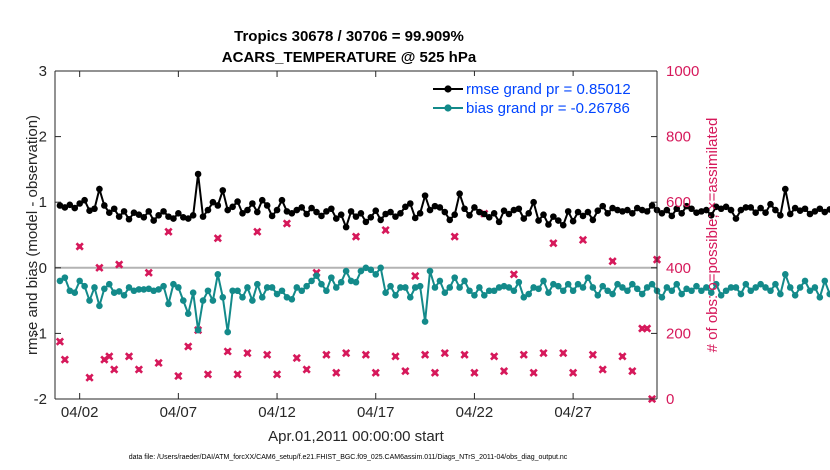 This screenshot has width=830, height=470. Describe the element at coordinates (43, 268) in the screenshot. I see `y-tick-label-left: 0` at that location.